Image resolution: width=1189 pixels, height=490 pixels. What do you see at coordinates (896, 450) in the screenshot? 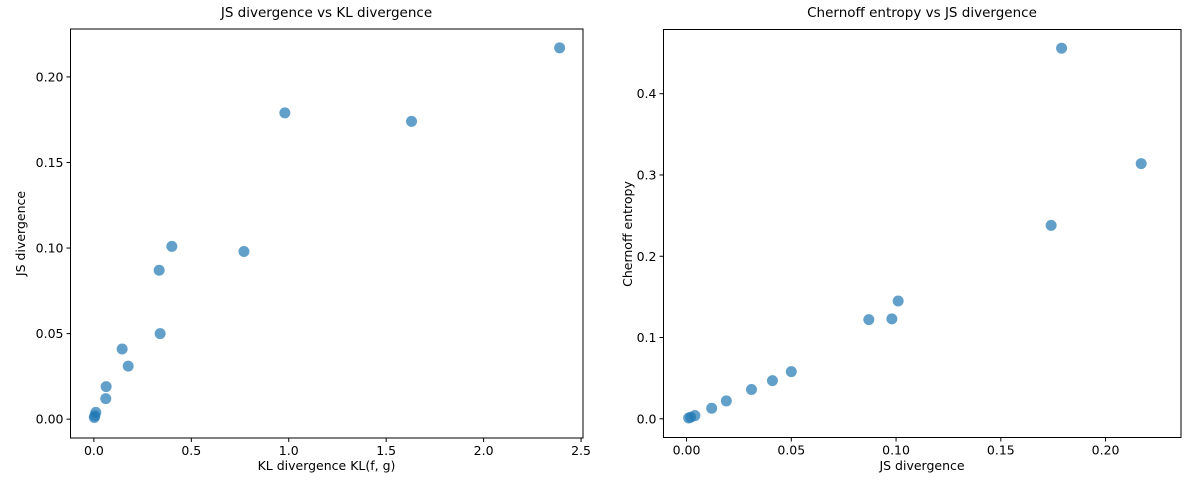
I see `x-tick-label: 0.10` at bounding box center [896, 450].